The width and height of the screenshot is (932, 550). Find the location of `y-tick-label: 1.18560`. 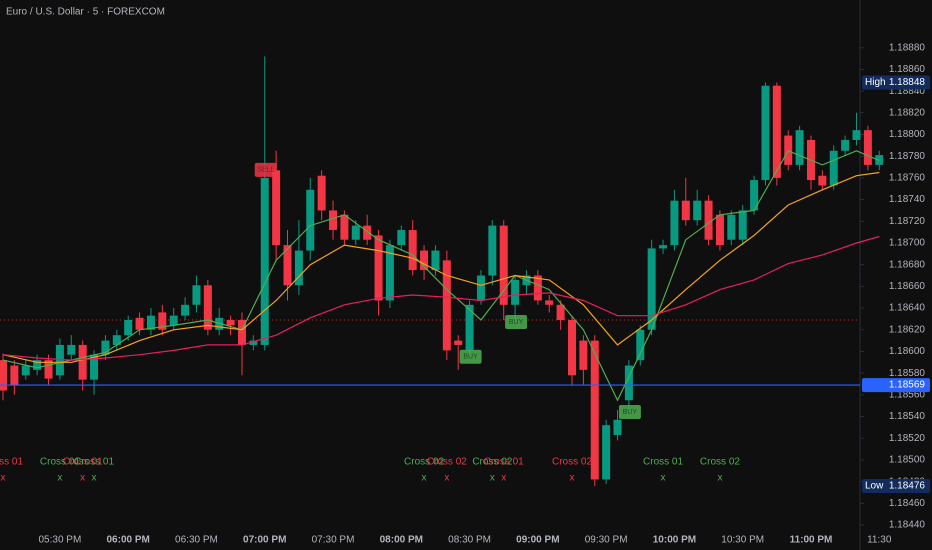

y-tick-label: 1.18560 is located at coordinates (907, 394).